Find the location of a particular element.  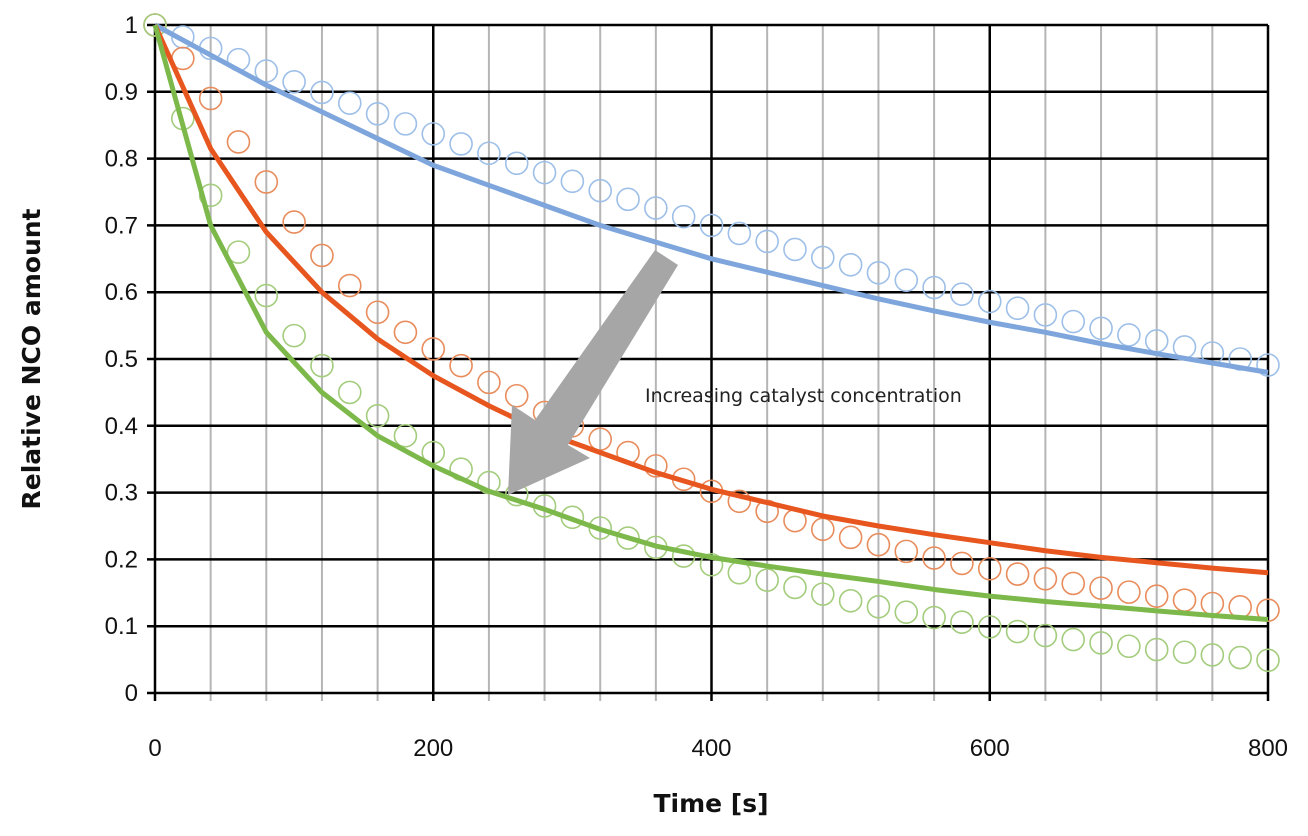

y-tick-label: 0.5 is located at coordinates (121, 359).